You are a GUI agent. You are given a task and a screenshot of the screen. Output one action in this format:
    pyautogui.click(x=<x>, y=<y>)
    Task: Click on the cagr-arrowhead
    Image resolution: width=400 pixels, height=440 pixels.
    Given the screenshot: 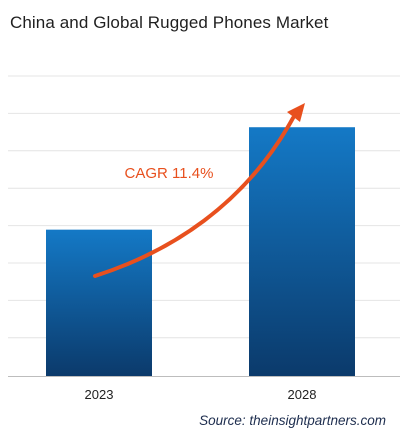 What is the action you would take?
    pyautogui.click(x=296, y=112)
    